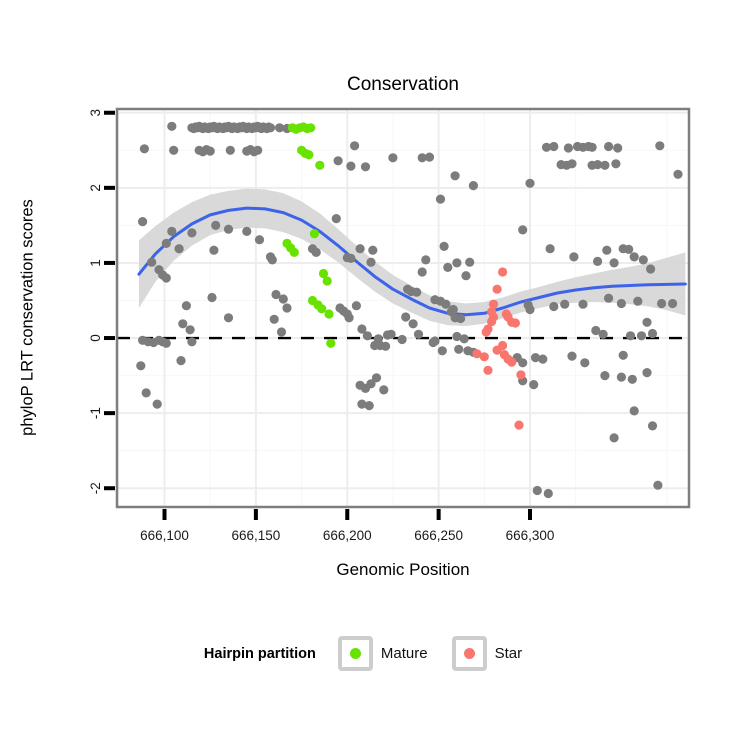  What do you see at coordinates (438, 535) in the screenshot?
I see `x-tick-label: 666,250` at bounding box center [438, 535].